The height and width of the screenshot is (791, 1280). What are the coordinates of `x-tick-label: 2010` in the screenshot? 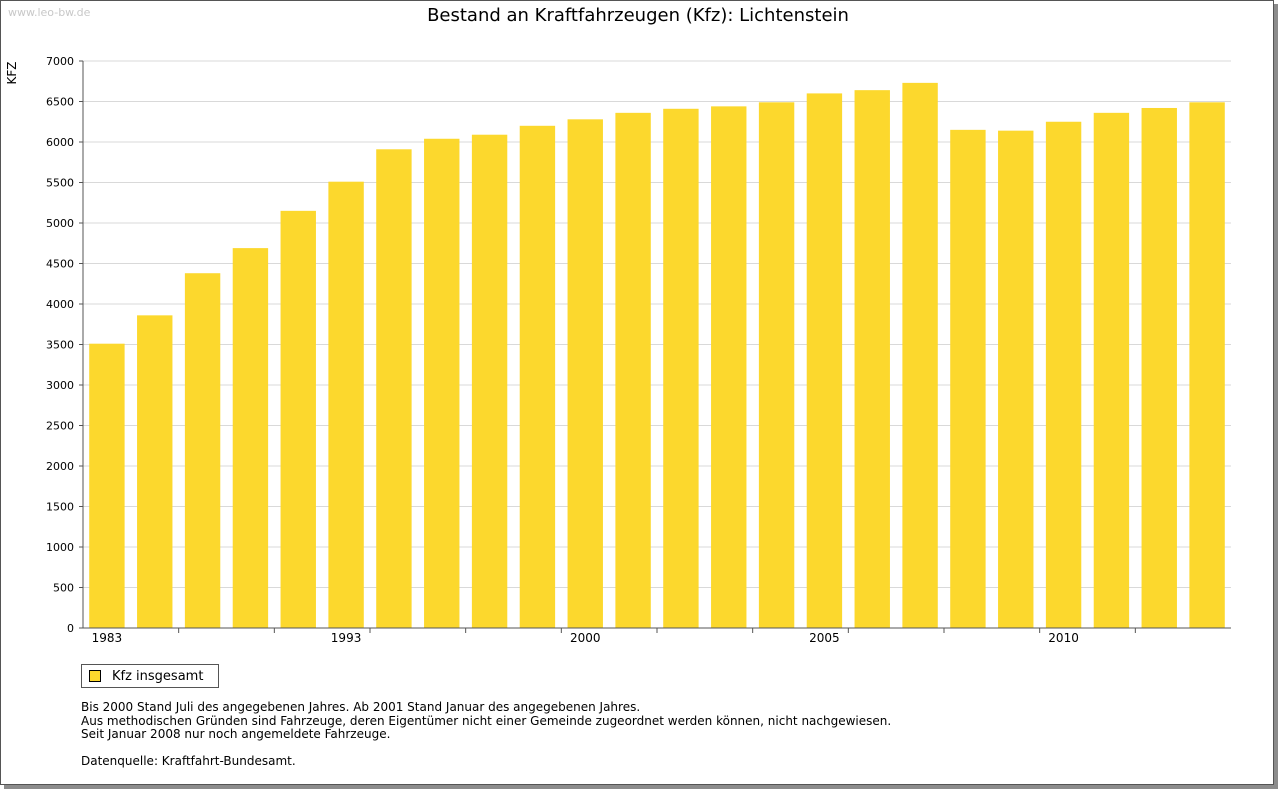 It's located at (1063, 638).